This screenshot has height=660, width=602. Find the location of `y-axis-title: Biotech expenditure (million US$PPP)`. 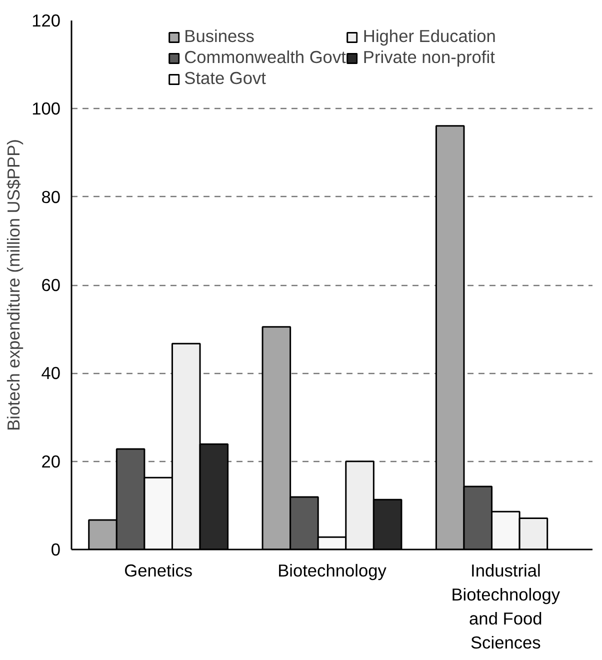

y-axis-title: Biotech expenditure (million US$PPP) is located at coordinates (14, 285).